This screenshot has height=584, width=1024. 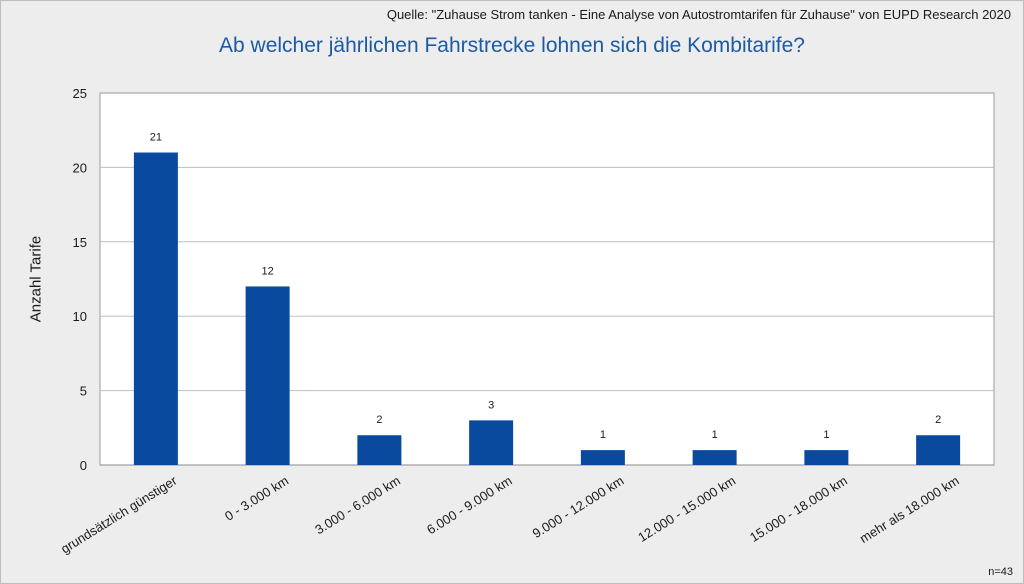 I want to click on data-label: 21, so click(x=156, y=138).